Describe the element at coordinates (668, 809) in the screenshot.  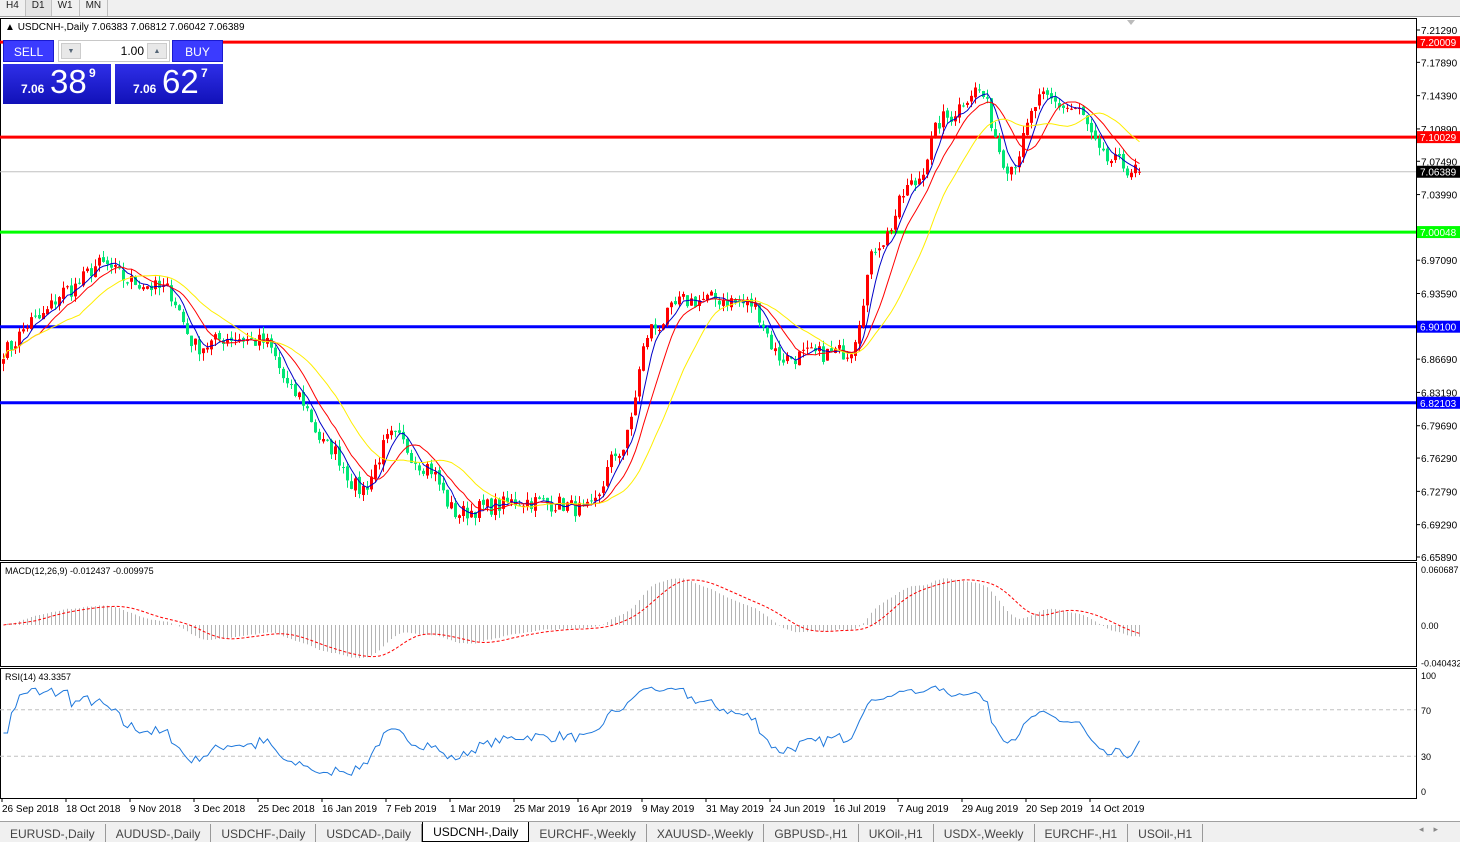
I see `date-tick-label: 9 May 2019` at that location.